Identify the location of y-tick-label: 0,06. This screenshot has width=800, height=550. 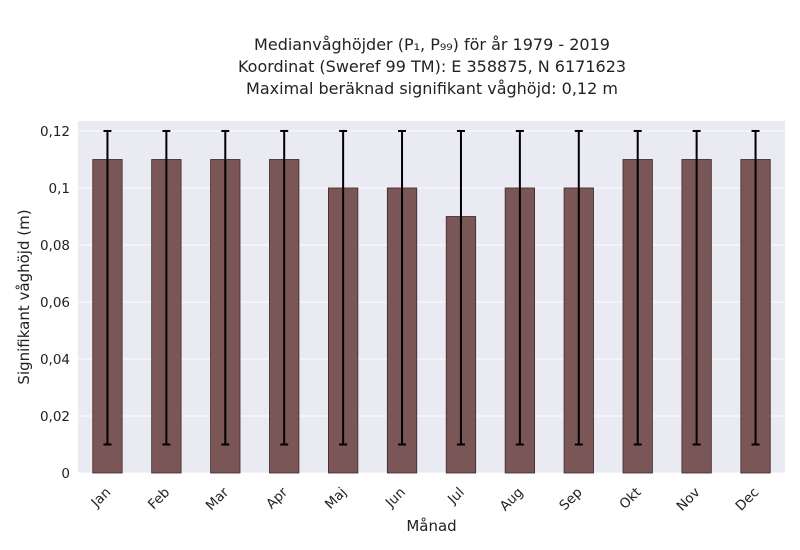
(55, 303).